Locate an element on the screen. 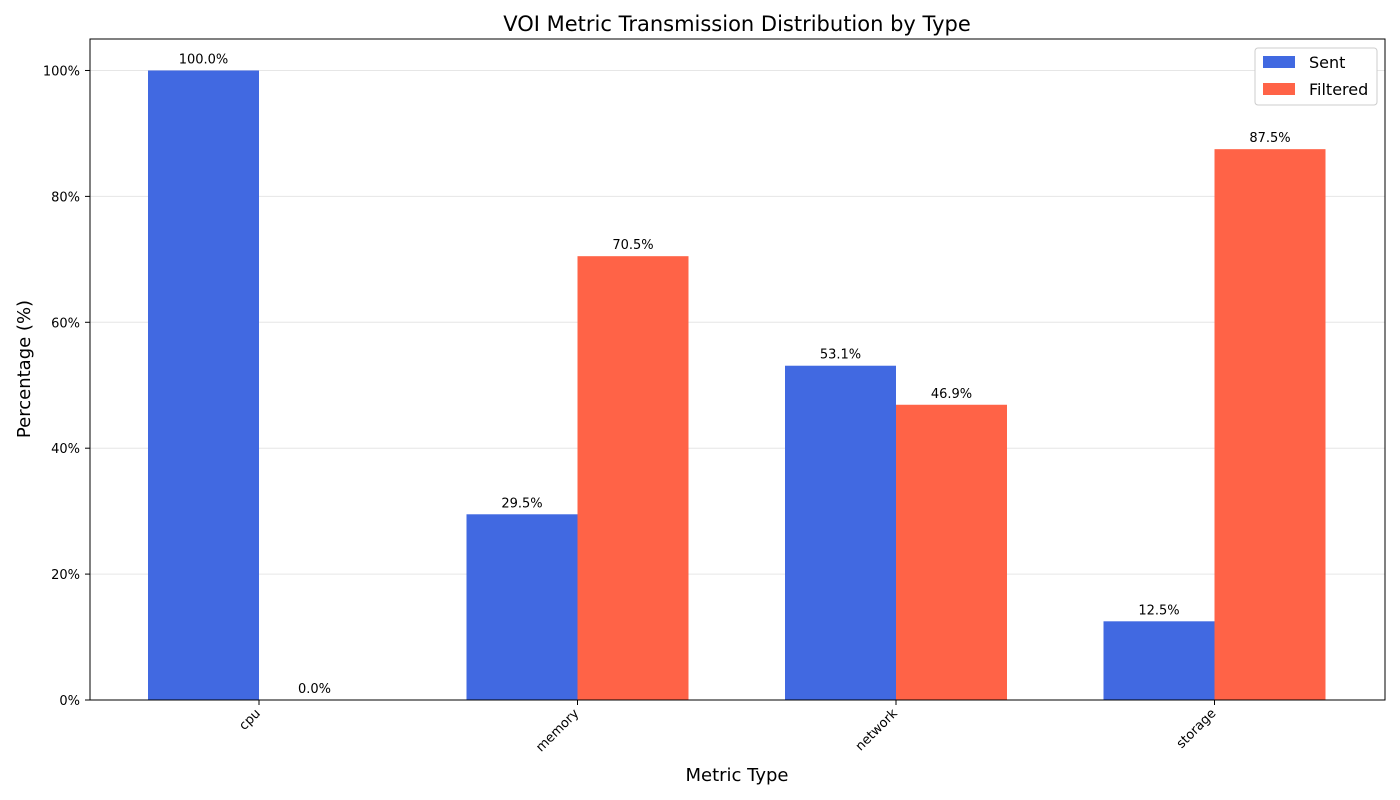 The height and width of the screenshot is (800, 1400). y-tick-label: 100% is located at coordinates (61, 71).